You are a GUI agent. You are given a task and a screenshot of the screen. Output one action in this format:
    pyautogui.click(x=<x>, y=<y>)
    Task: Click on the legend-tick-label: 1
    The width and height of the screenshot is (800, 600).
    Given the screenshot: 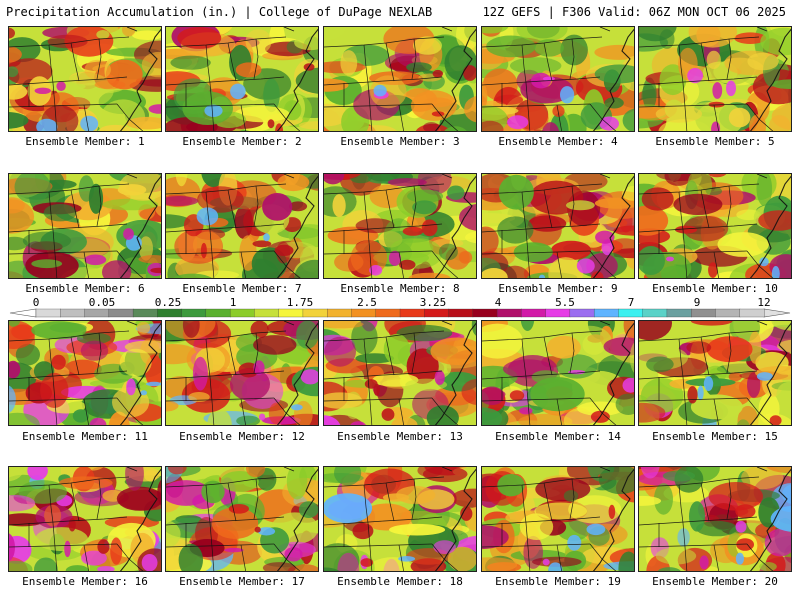 What is the action you would take?
    pyautogui.click(x=233, y=302)
    